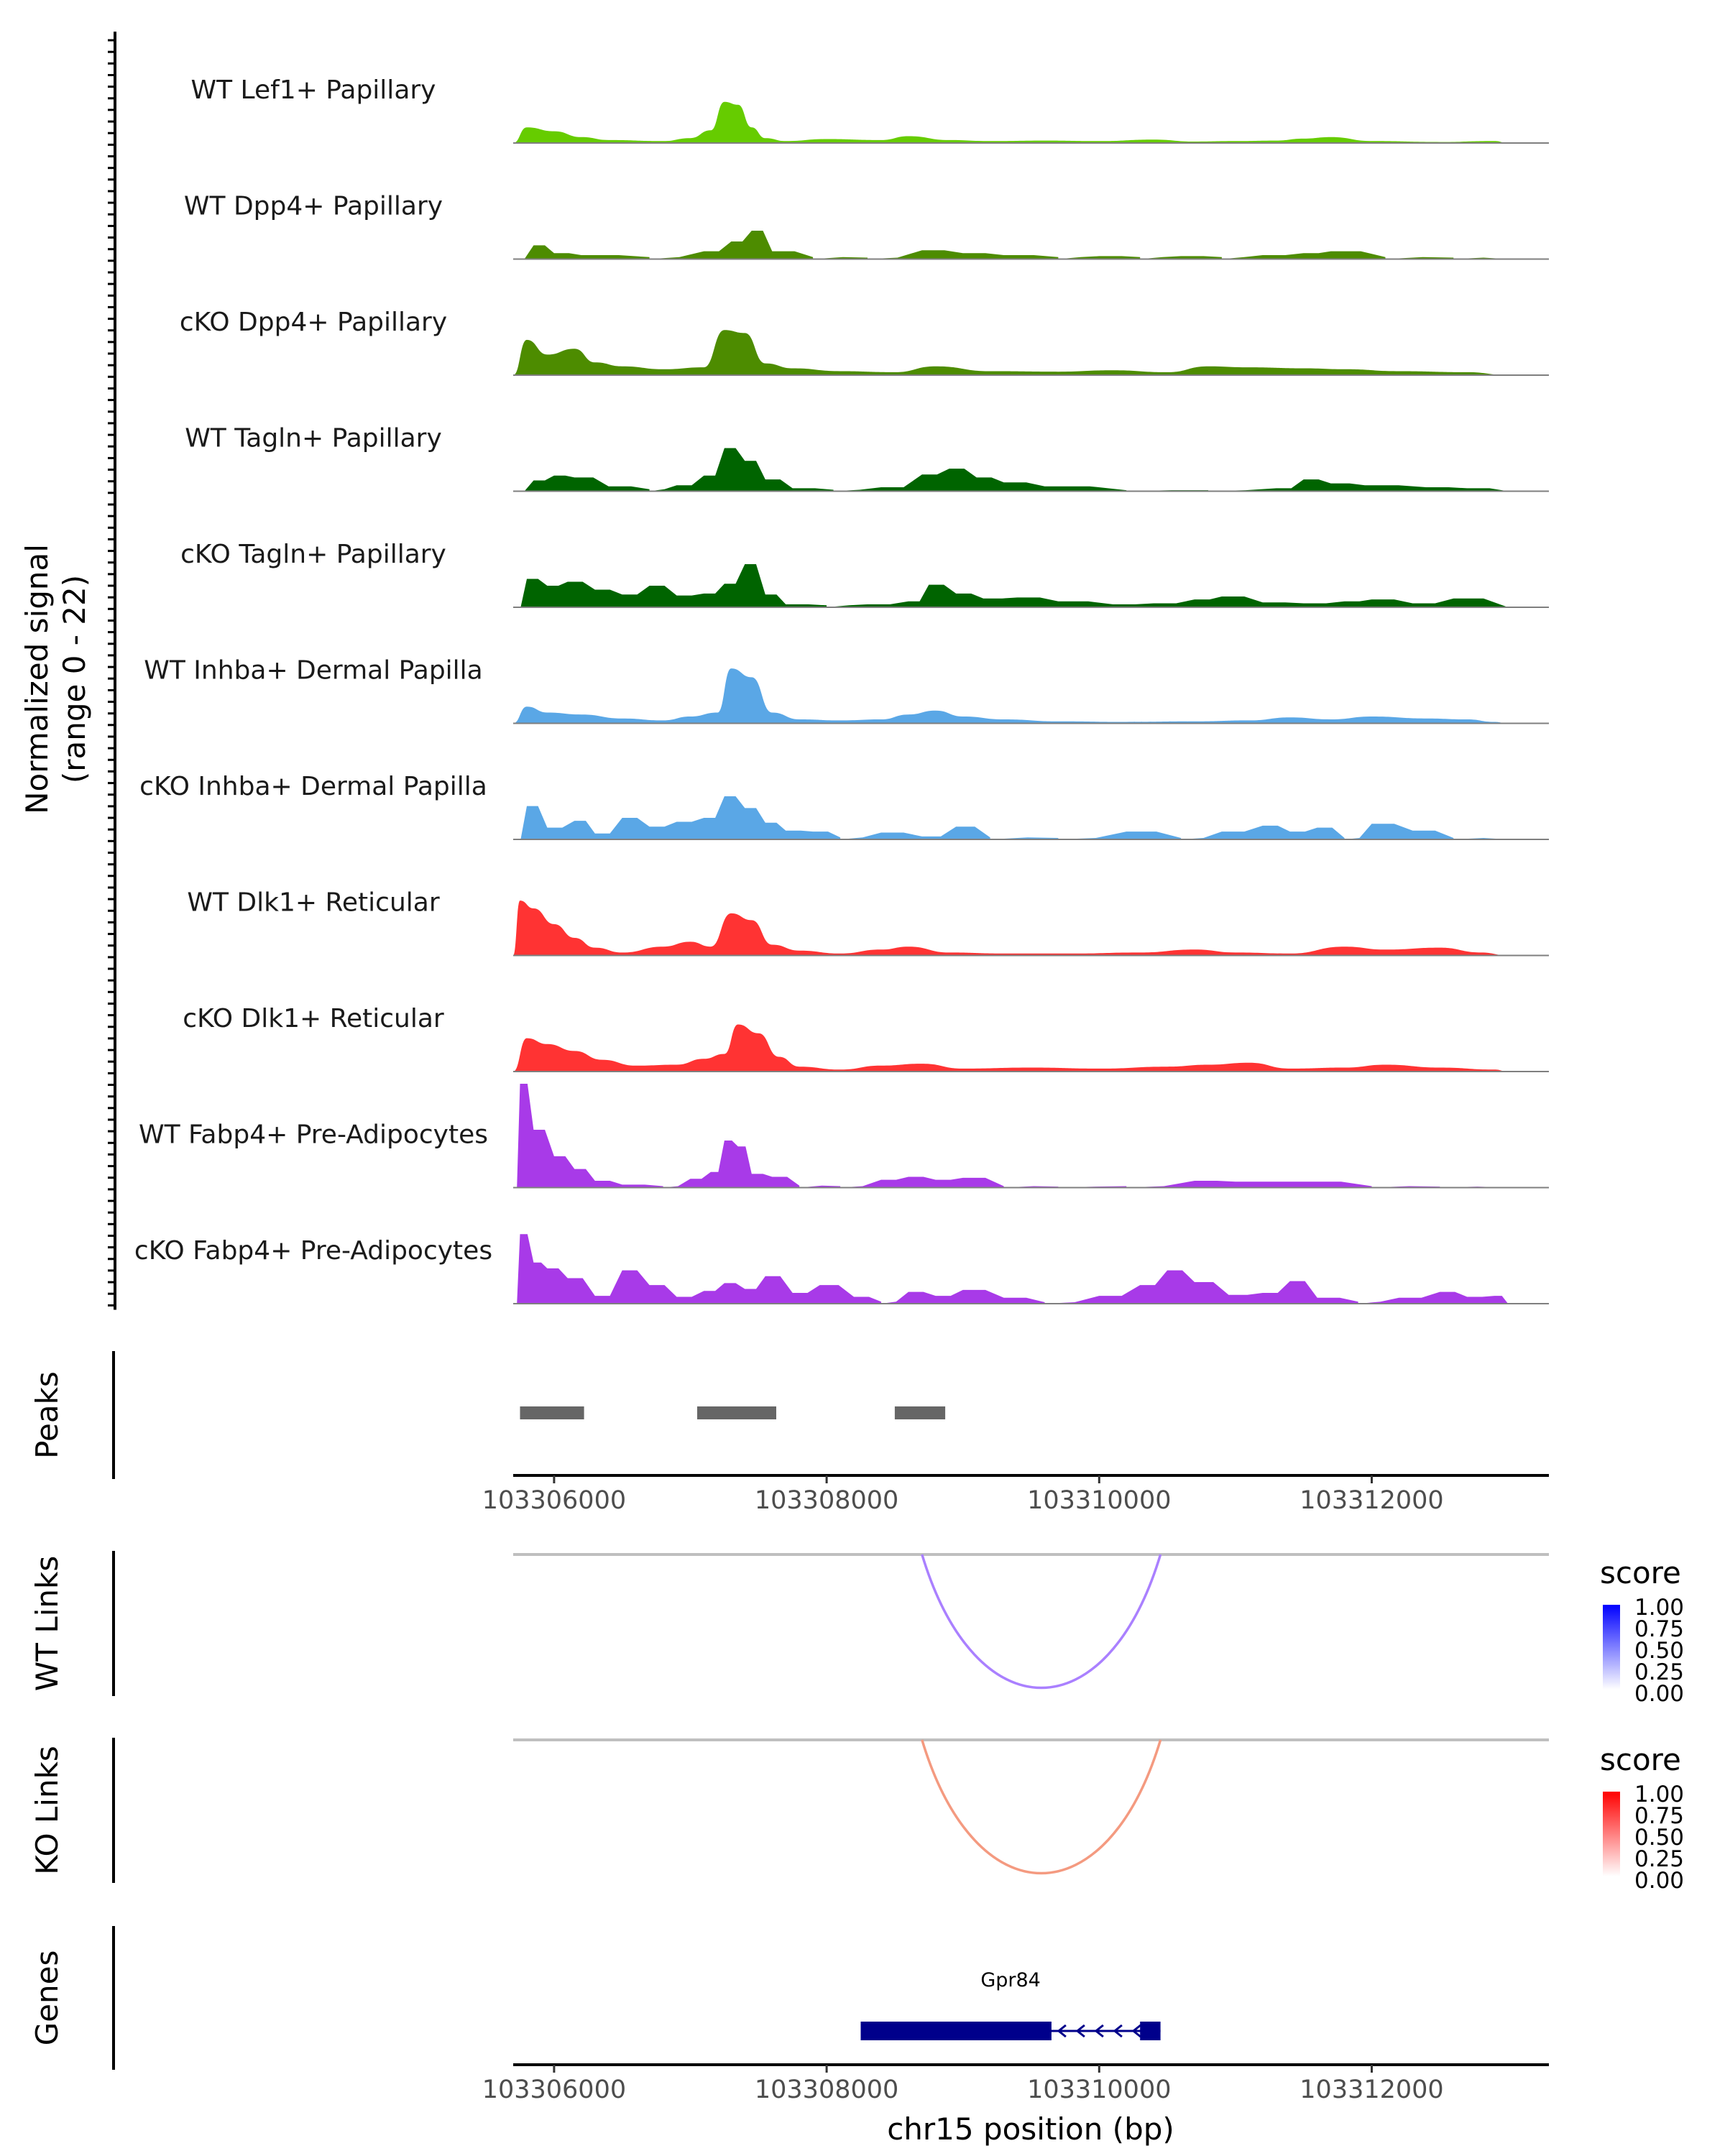 The width and height of the screenshot is (1725, 2156). I want to click on coverage-area-wt-tagln-papillary, so click(1011, 470).